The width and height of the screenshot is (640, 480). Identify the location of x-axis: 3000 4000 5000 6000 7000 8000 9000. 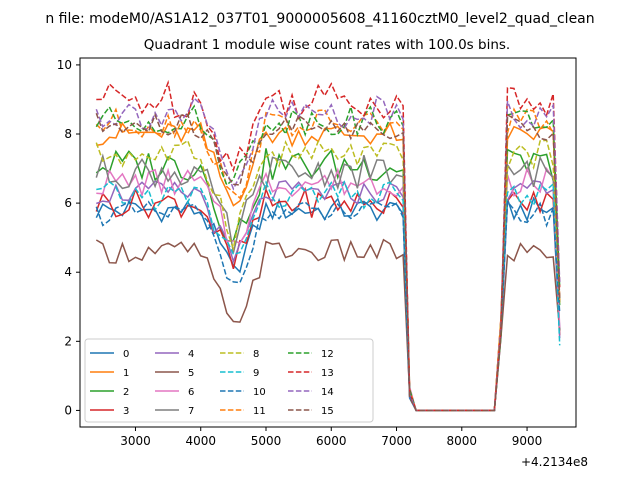
(331, 437).